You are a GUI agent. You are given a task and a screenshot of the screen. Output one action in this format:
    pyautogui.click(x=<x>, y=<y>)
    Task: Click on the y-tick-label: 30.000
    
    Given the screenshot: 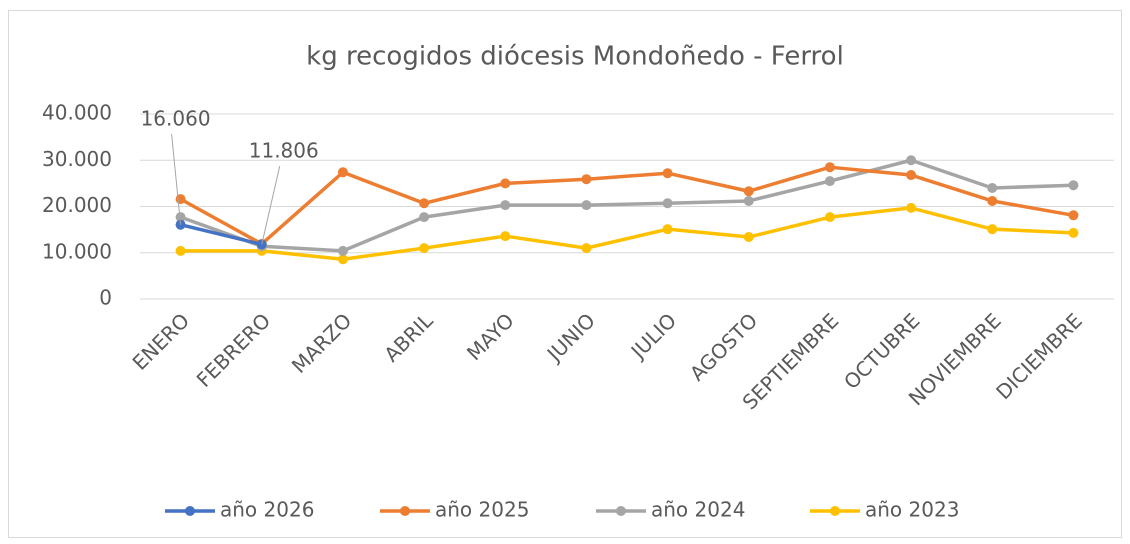 What is the action you would take?
    pyautogui.click(x=77, y=159)
    